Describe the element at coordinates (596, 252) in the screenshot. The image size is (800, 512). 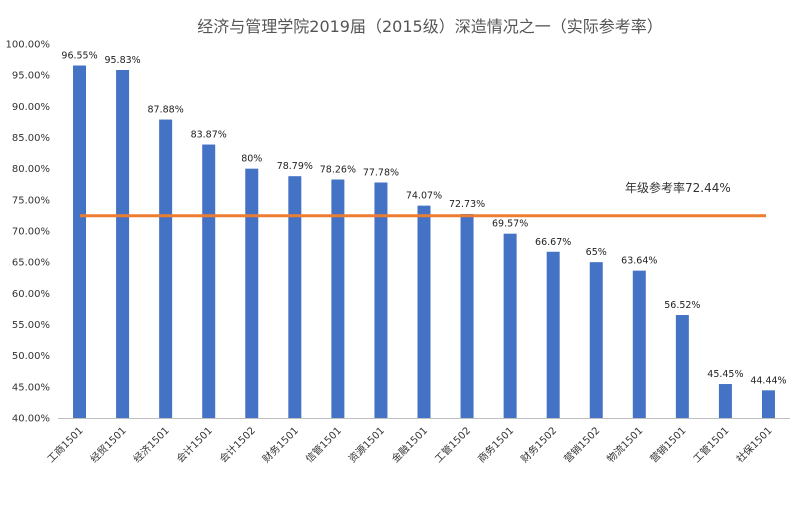
I see `data-label: 65%` at that location.